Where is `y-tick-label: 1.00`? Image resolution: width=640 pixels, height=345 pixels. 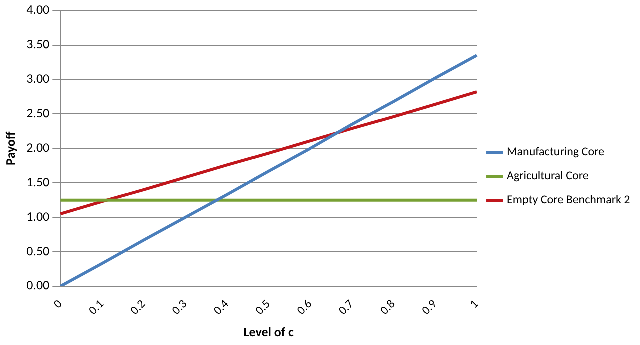
y-tick-label: 1.00 is located at coordinates (38, 217).